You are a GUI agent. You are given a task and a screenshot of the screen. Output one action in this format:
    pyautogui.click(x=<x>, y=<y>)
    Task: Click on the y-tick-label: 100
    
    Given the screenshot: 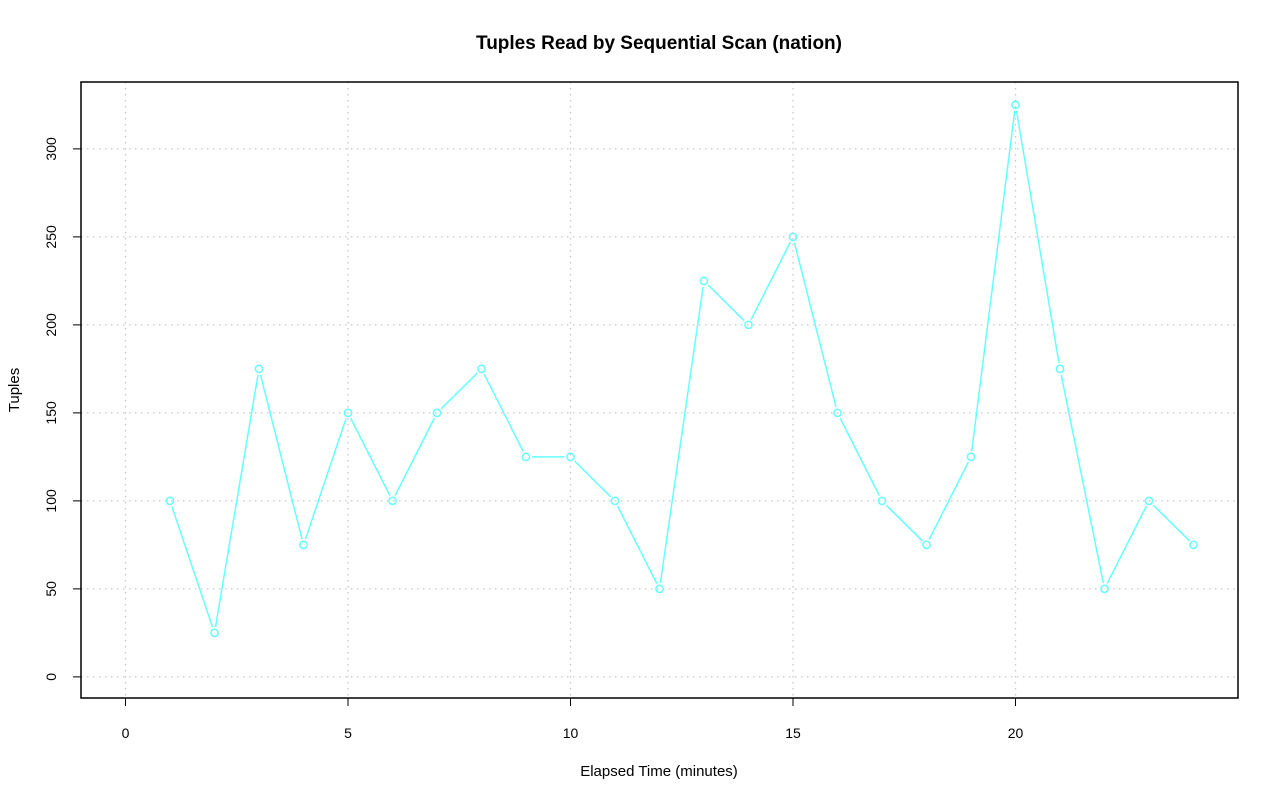 What is the action you would take?
    pyautogui.click(x=51, y=501)
    